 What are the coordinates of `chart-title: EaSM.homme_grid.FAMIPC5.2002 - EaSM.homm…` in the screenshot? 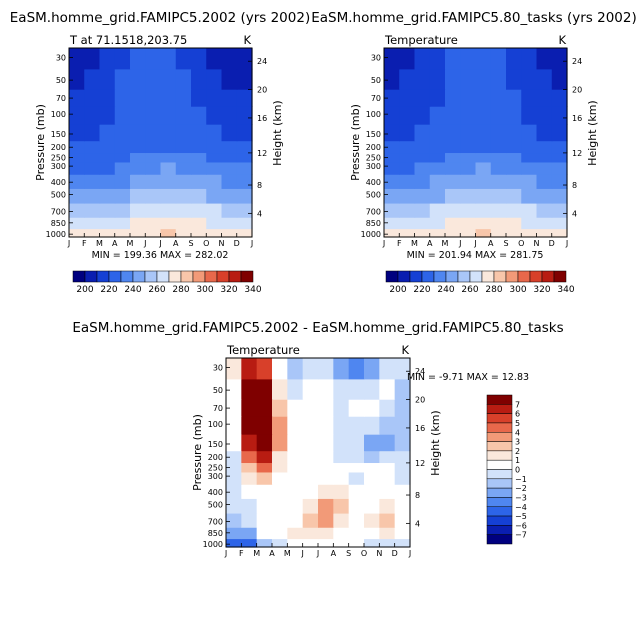 It's located at (317, 328).